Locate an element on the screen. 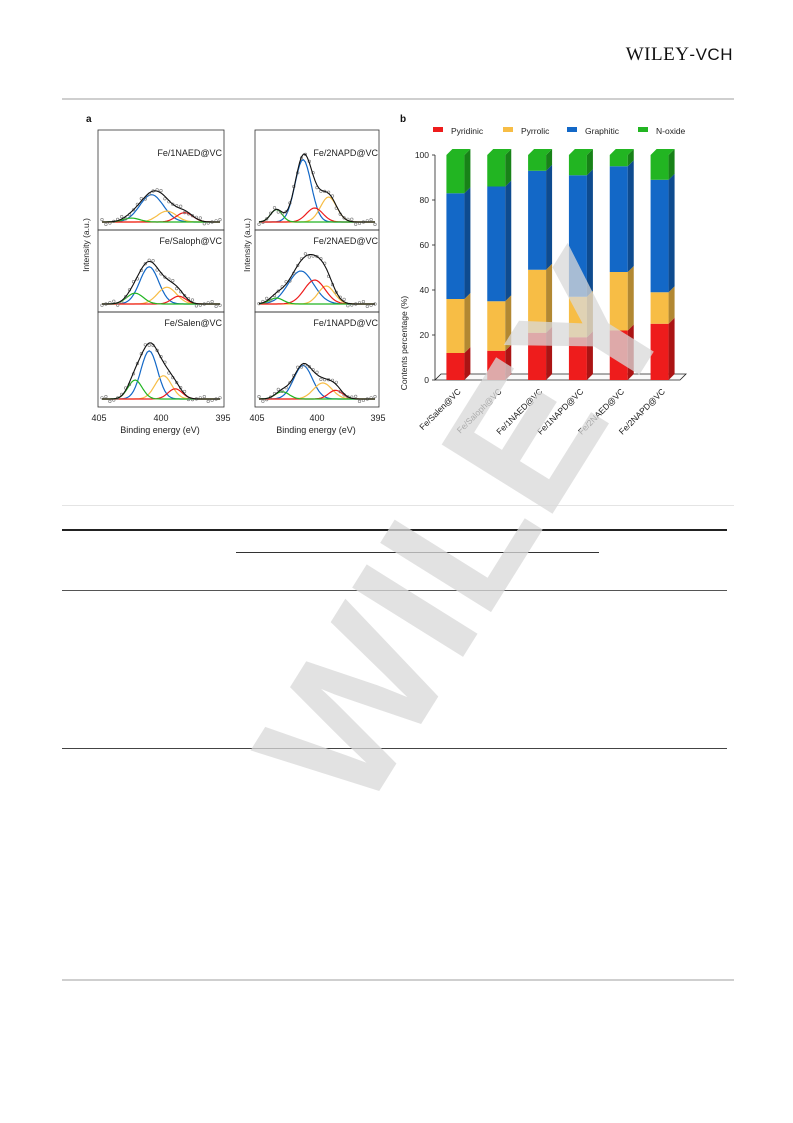 The height and width of the screenshot is (1123, 793). legend-label-n-oxide: N-oxide is located at coordinates (671, 131).